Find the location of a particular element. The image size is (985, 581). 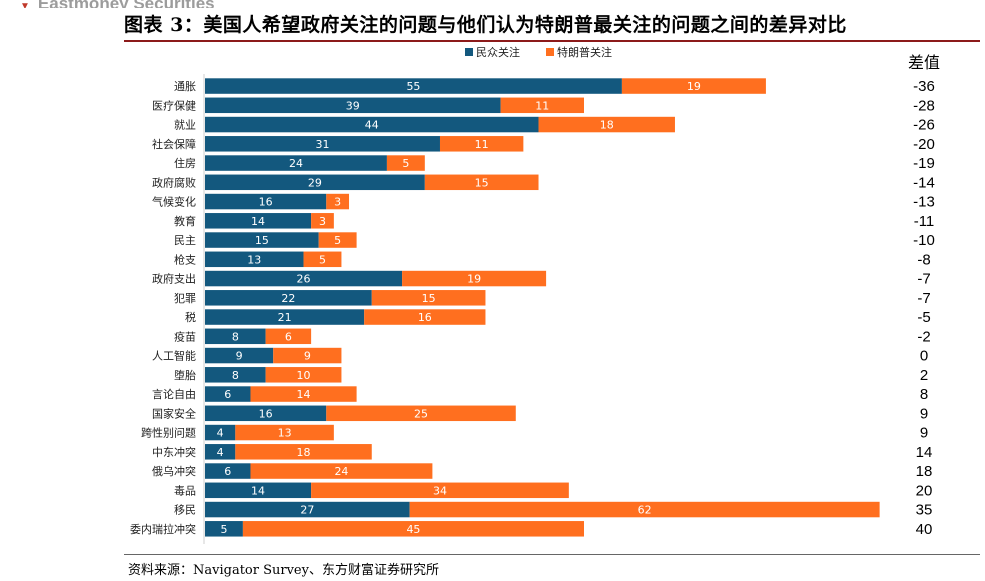

category-label: 疫苗 is located at coordinates (185, 336).